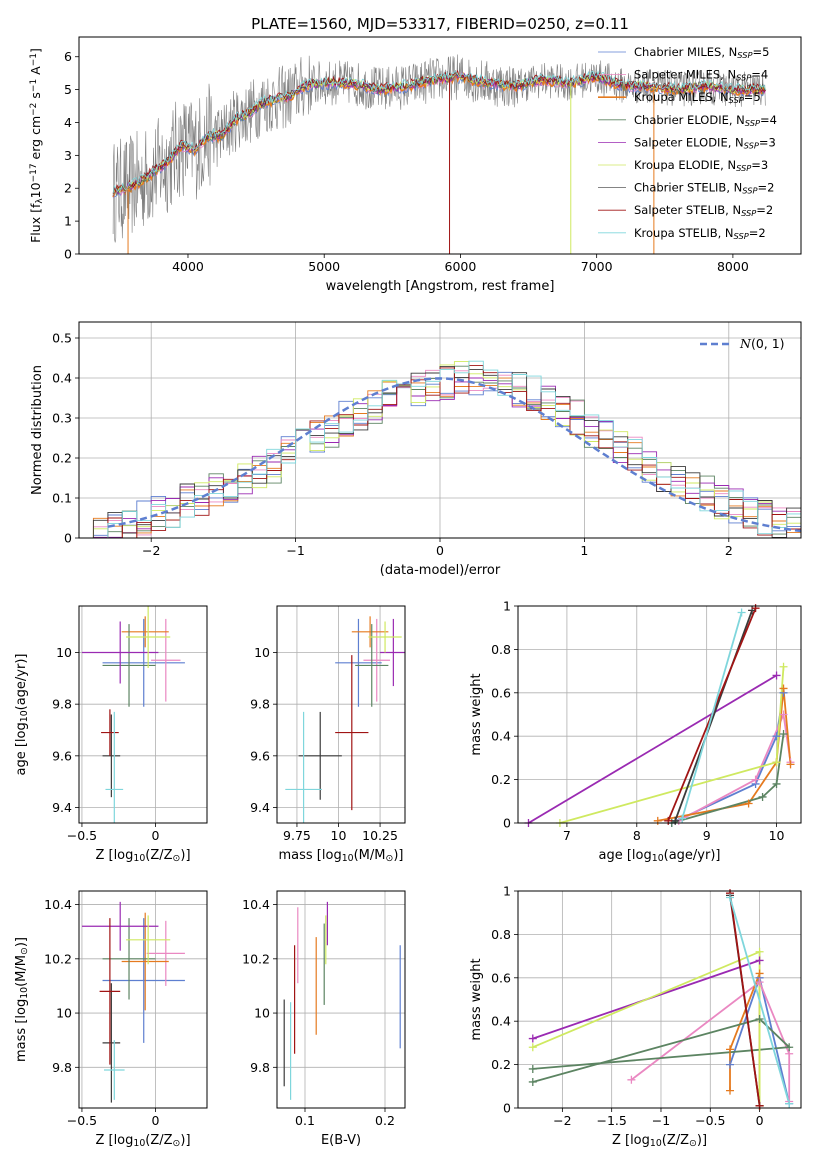 This screenshot has width=819, height=1170. Describe the element at coordinates (692, 855) in the screenshot. I see `label-text: (age/yr)]` at that location.